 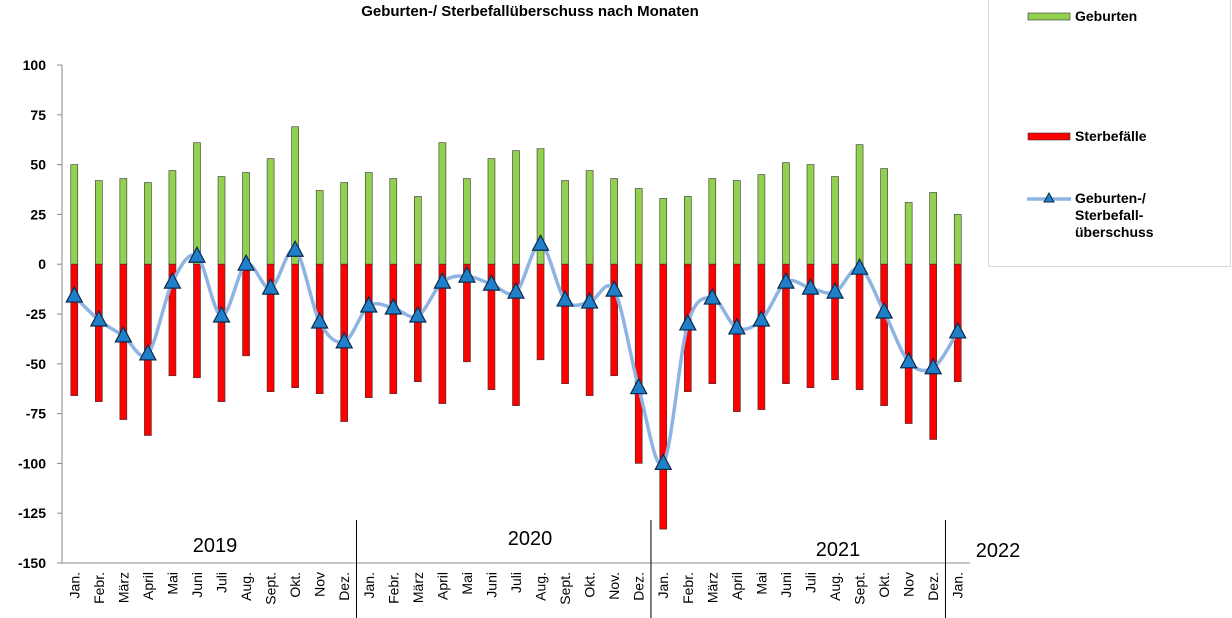 What do you see at coordinates (42, 264) in the screenshot?
I see `y-tick-label: 0` at bounding box center [42, 264].